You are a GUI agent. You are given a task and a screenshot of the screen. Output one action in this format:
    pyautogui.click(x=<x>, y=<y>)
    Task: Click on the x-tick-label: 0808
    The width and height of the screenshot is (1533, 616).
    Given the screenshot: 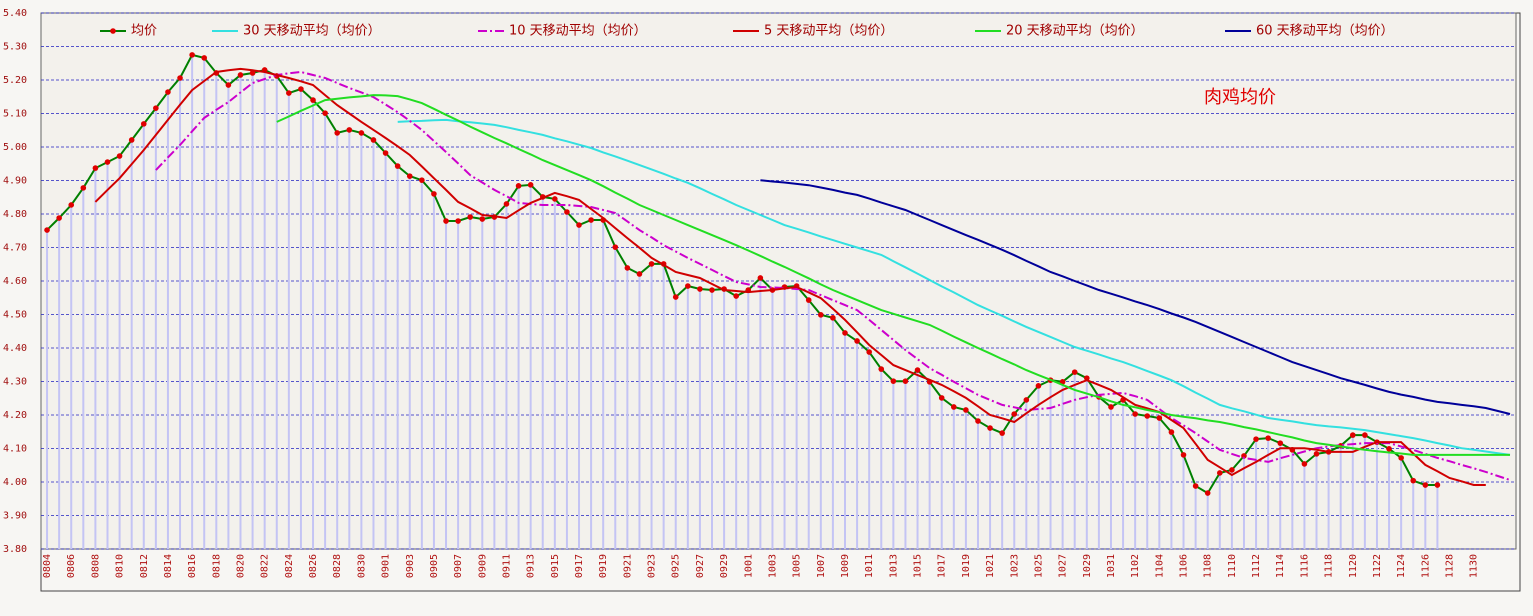 What is the action you would take?
    pyautogui.click(x=95, y=566)
    